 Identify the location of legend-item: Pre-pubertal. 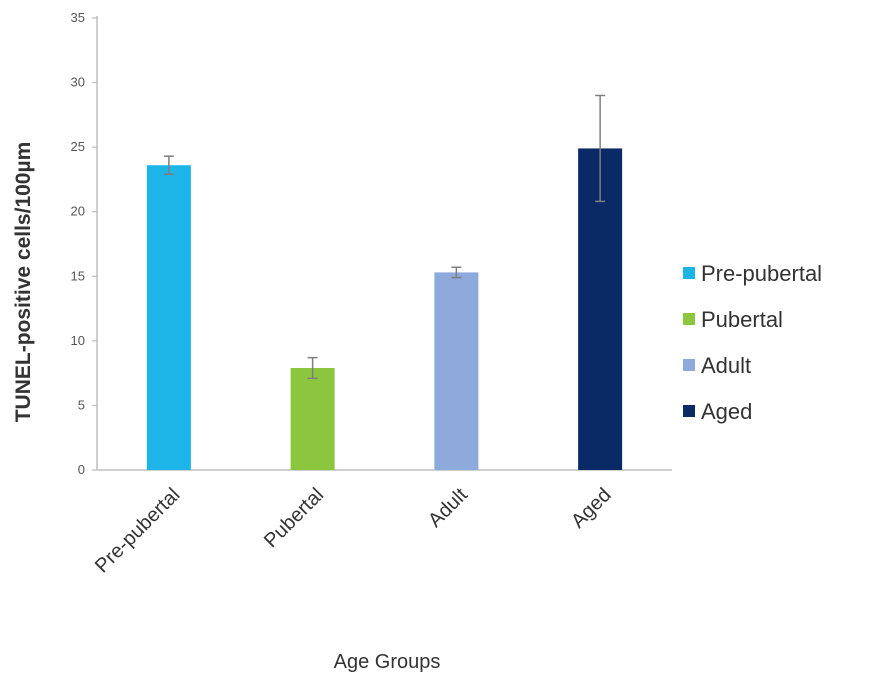
(752, 273).